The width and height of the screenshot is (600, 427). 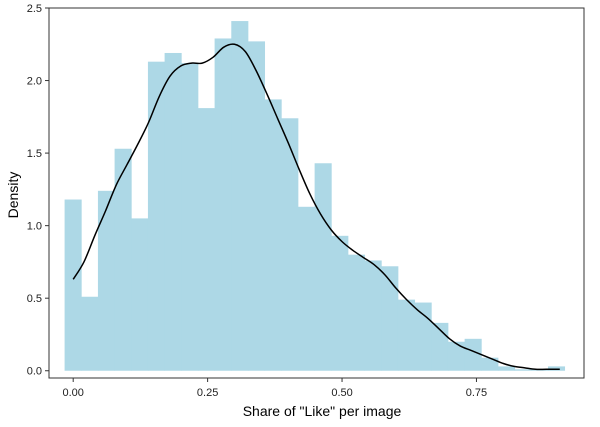 What do you see at coordinates (34, 82) in the screenshot?
I see `y-tick-label: 2.0` at bounding box center [34, 82].